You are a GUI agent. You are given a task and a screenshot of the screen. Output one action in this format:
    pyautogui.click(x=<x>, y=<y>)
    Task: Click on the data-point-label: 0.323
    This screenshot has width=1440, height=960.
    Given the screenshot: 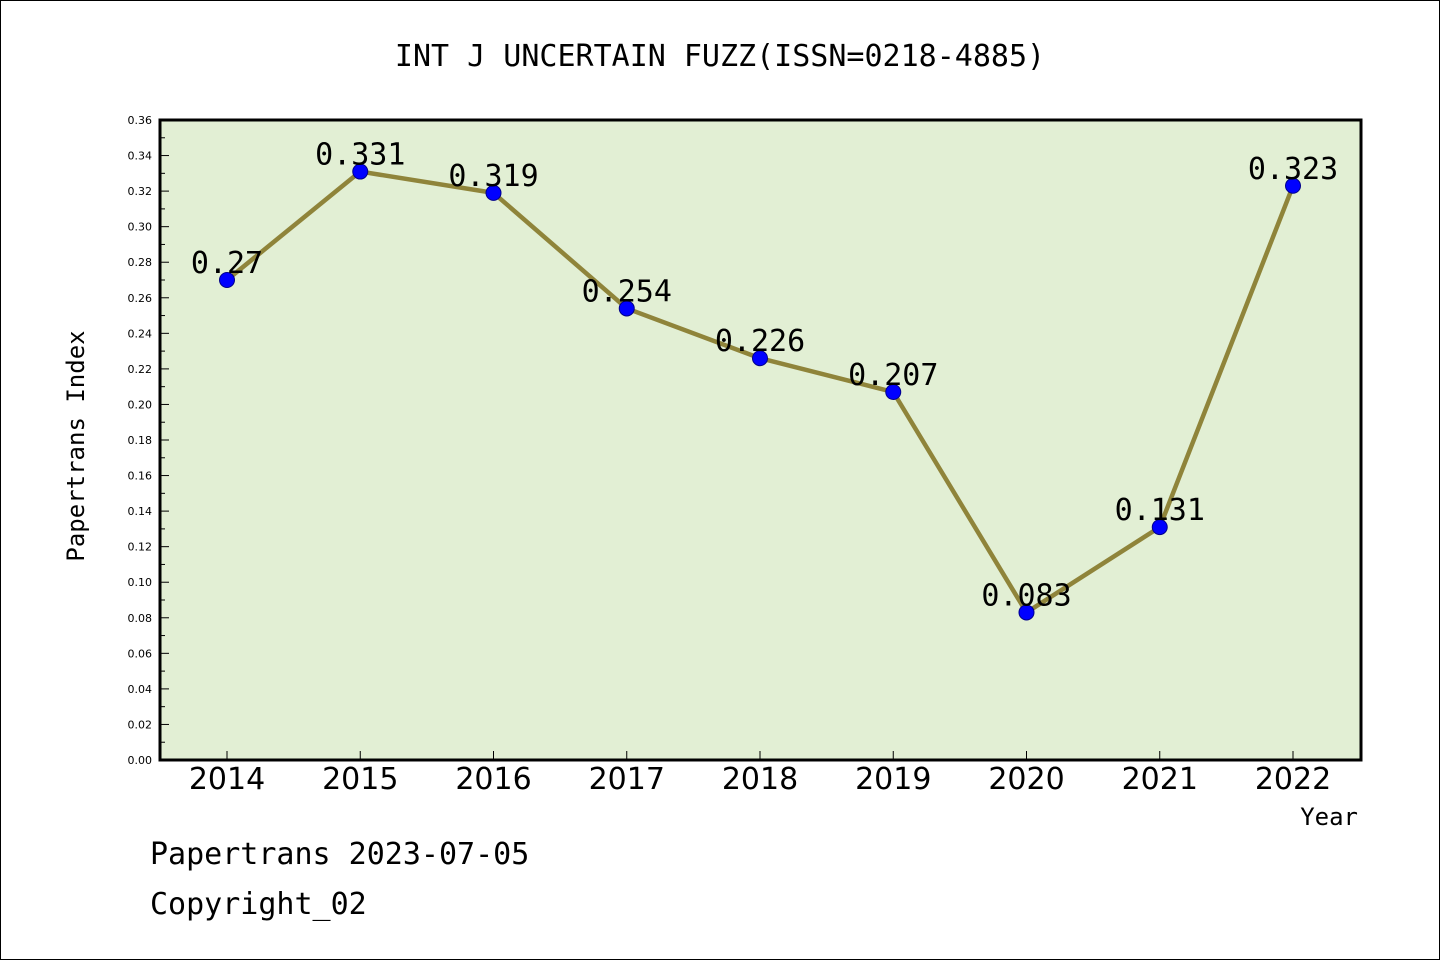 What is the action you would take?
    pyautogui.click(x=1293, y=169)
    